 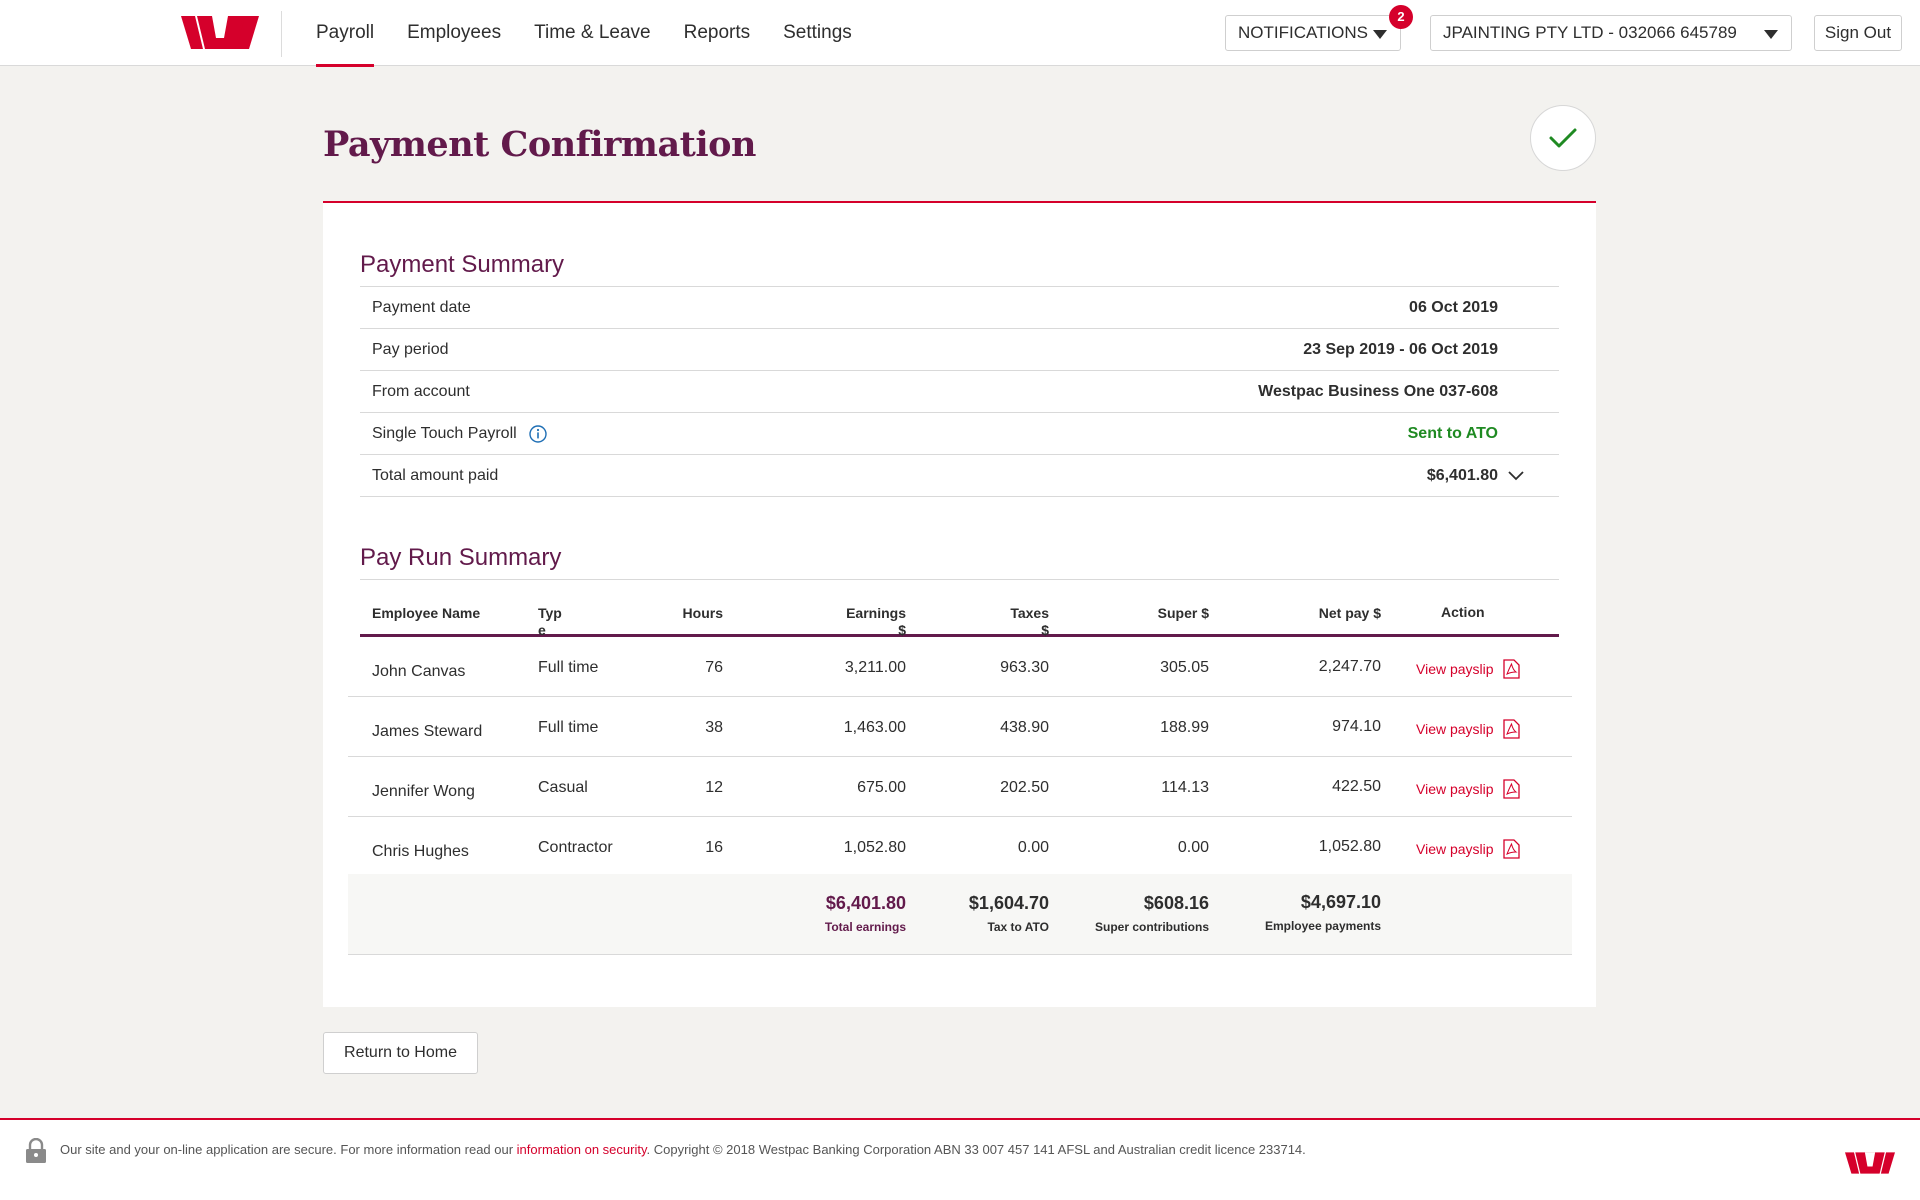 I want to click on net-pay: 1,052.80, so click(x=1349, y=846).